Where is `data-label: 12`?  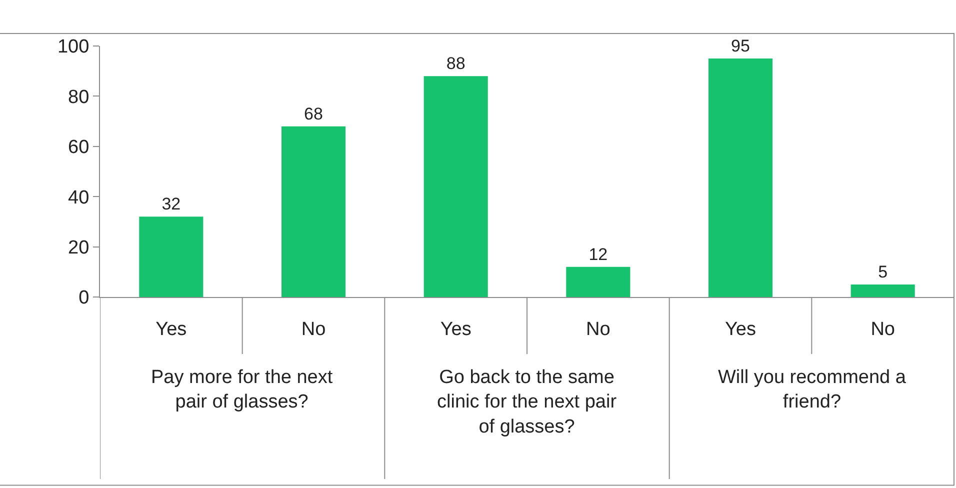 data-label: 12 is located at coordinates (598, 254).